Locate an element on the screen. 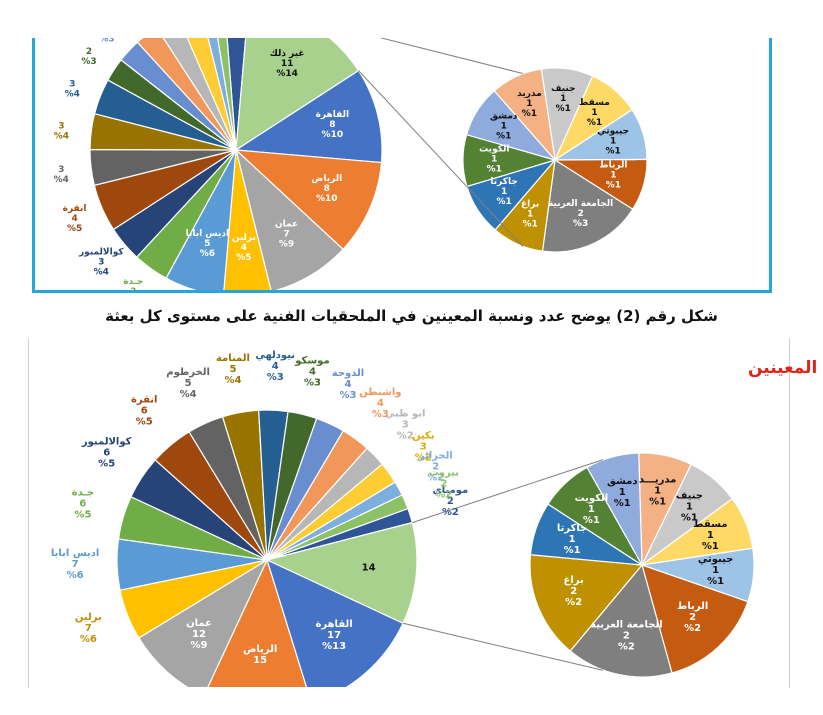  slice-label: القاهرة 17 %13 is located at coordinates (334, 635).